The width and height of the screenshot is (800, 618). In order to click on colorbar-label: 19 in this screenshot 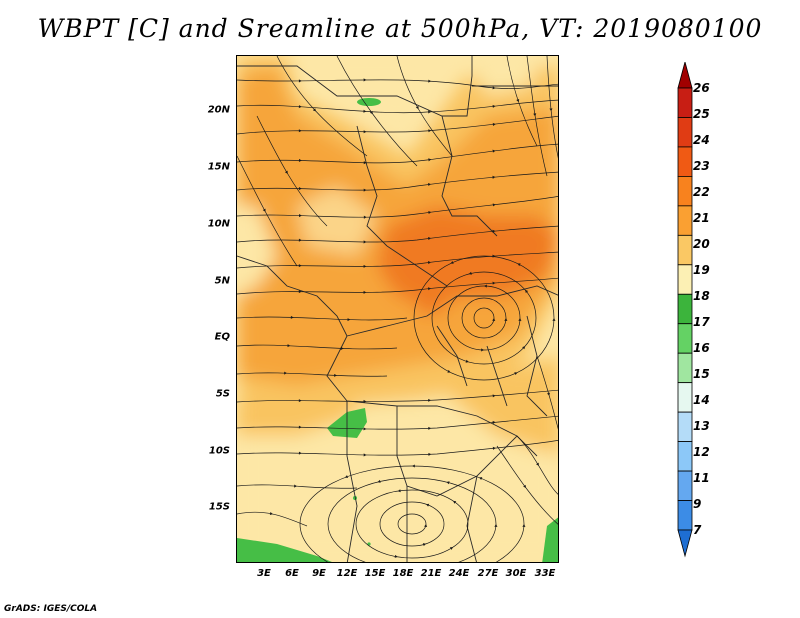, I will do `click(701, 270)`.